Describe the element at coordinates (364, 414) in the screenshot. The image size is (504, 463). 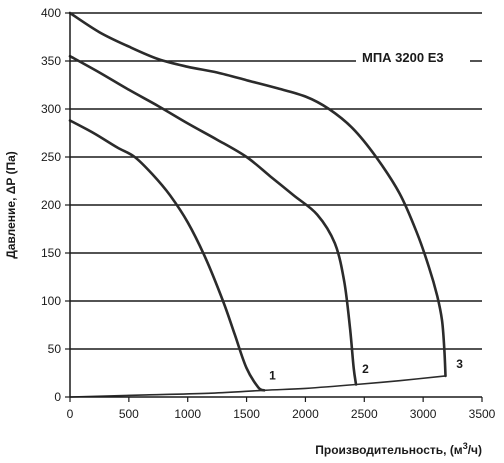
I see `x-tick-label: 2500` at that location.